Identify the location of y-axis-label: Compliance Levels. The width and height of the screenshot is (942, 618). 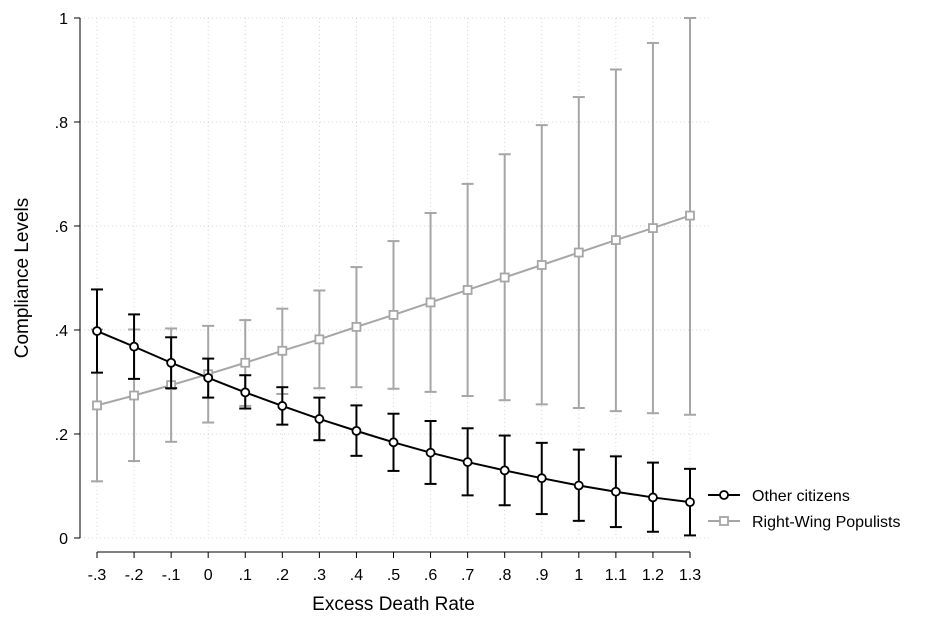
(22, 278).